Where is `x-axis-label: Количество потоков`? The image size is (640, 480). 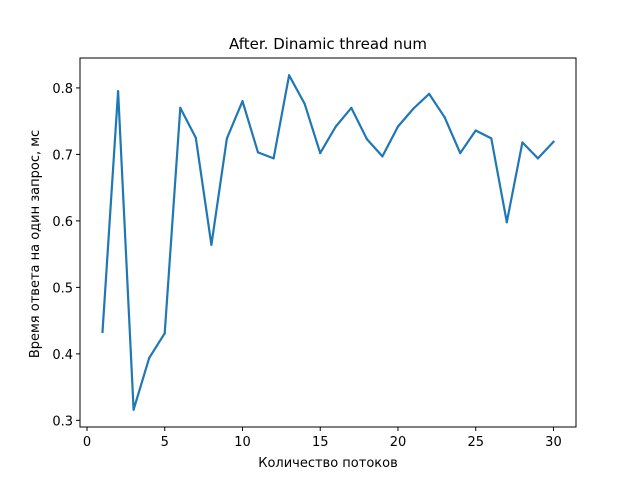 x-axis-label: Количество потоков is located at coordinates (328, 463).